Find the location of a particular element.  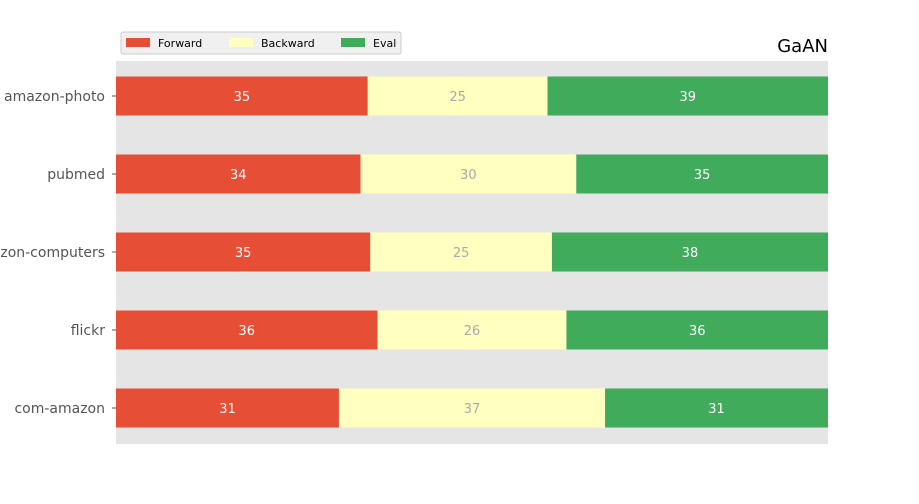

bar-backward-amazon-photo is located at coordinates (457, 96).